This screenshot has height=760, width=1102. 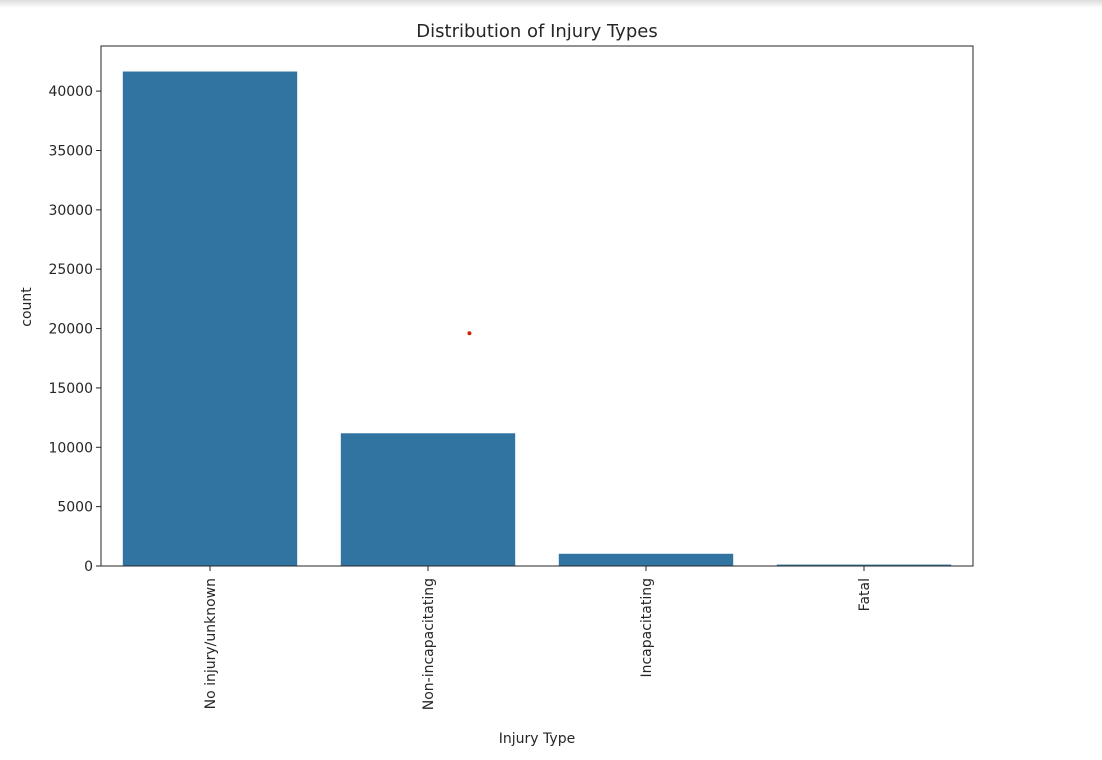 I want to click on x-tick-label: Incapacitating, so click(x=647, y=628).